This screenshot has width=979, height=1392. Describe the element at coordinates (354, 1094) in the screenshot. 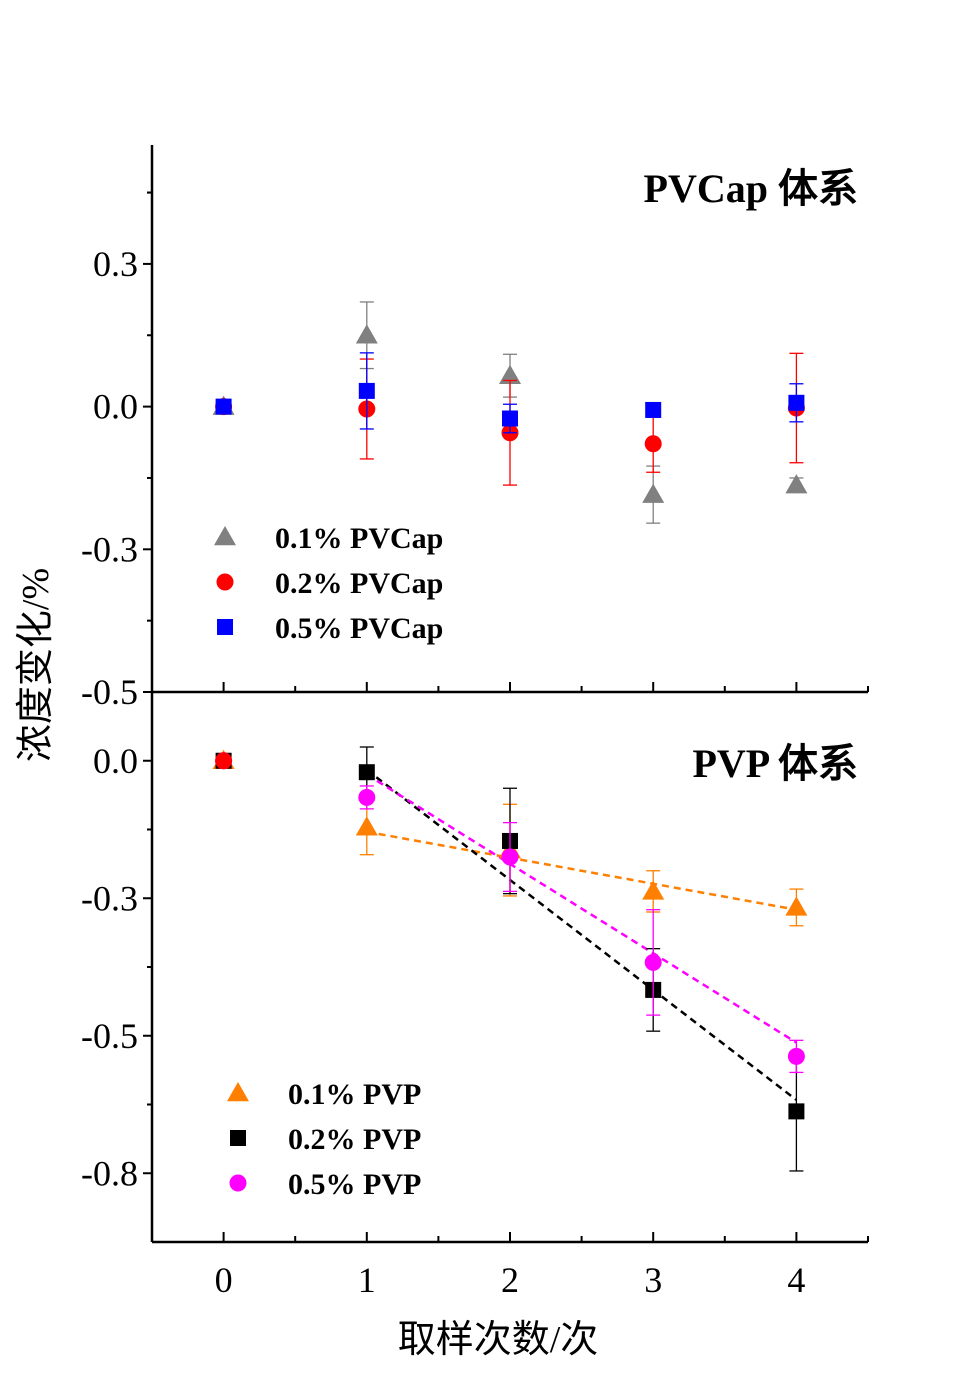

I see `legend-label: 0.1% PVP` at that location.